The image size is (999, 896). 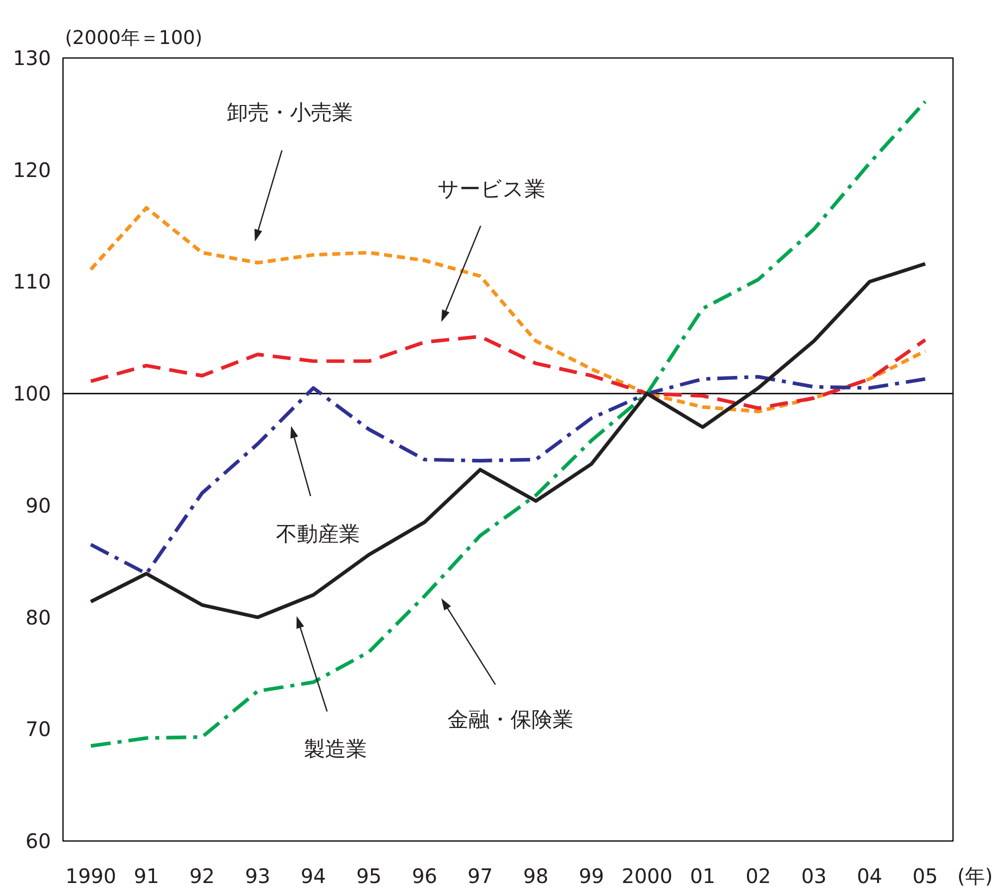 I want to click on x-tick-label: 2000, so click(x=647, y=876).